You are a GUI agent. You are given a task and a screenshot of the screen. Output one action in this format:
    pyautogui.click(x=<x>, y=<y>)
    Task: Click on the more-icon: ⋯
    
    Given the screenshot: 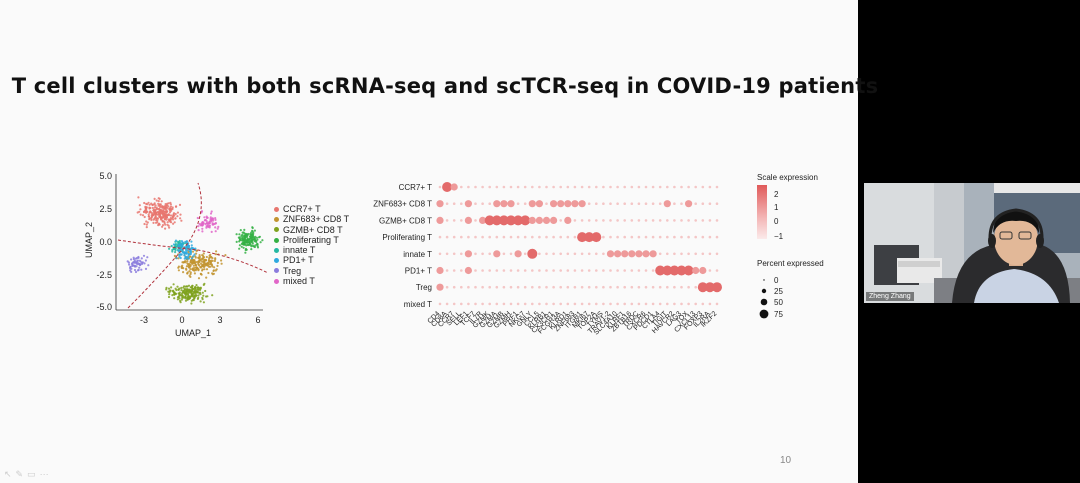 What is the action you would take?
    pyautogui.click(x=46, y=474)
    